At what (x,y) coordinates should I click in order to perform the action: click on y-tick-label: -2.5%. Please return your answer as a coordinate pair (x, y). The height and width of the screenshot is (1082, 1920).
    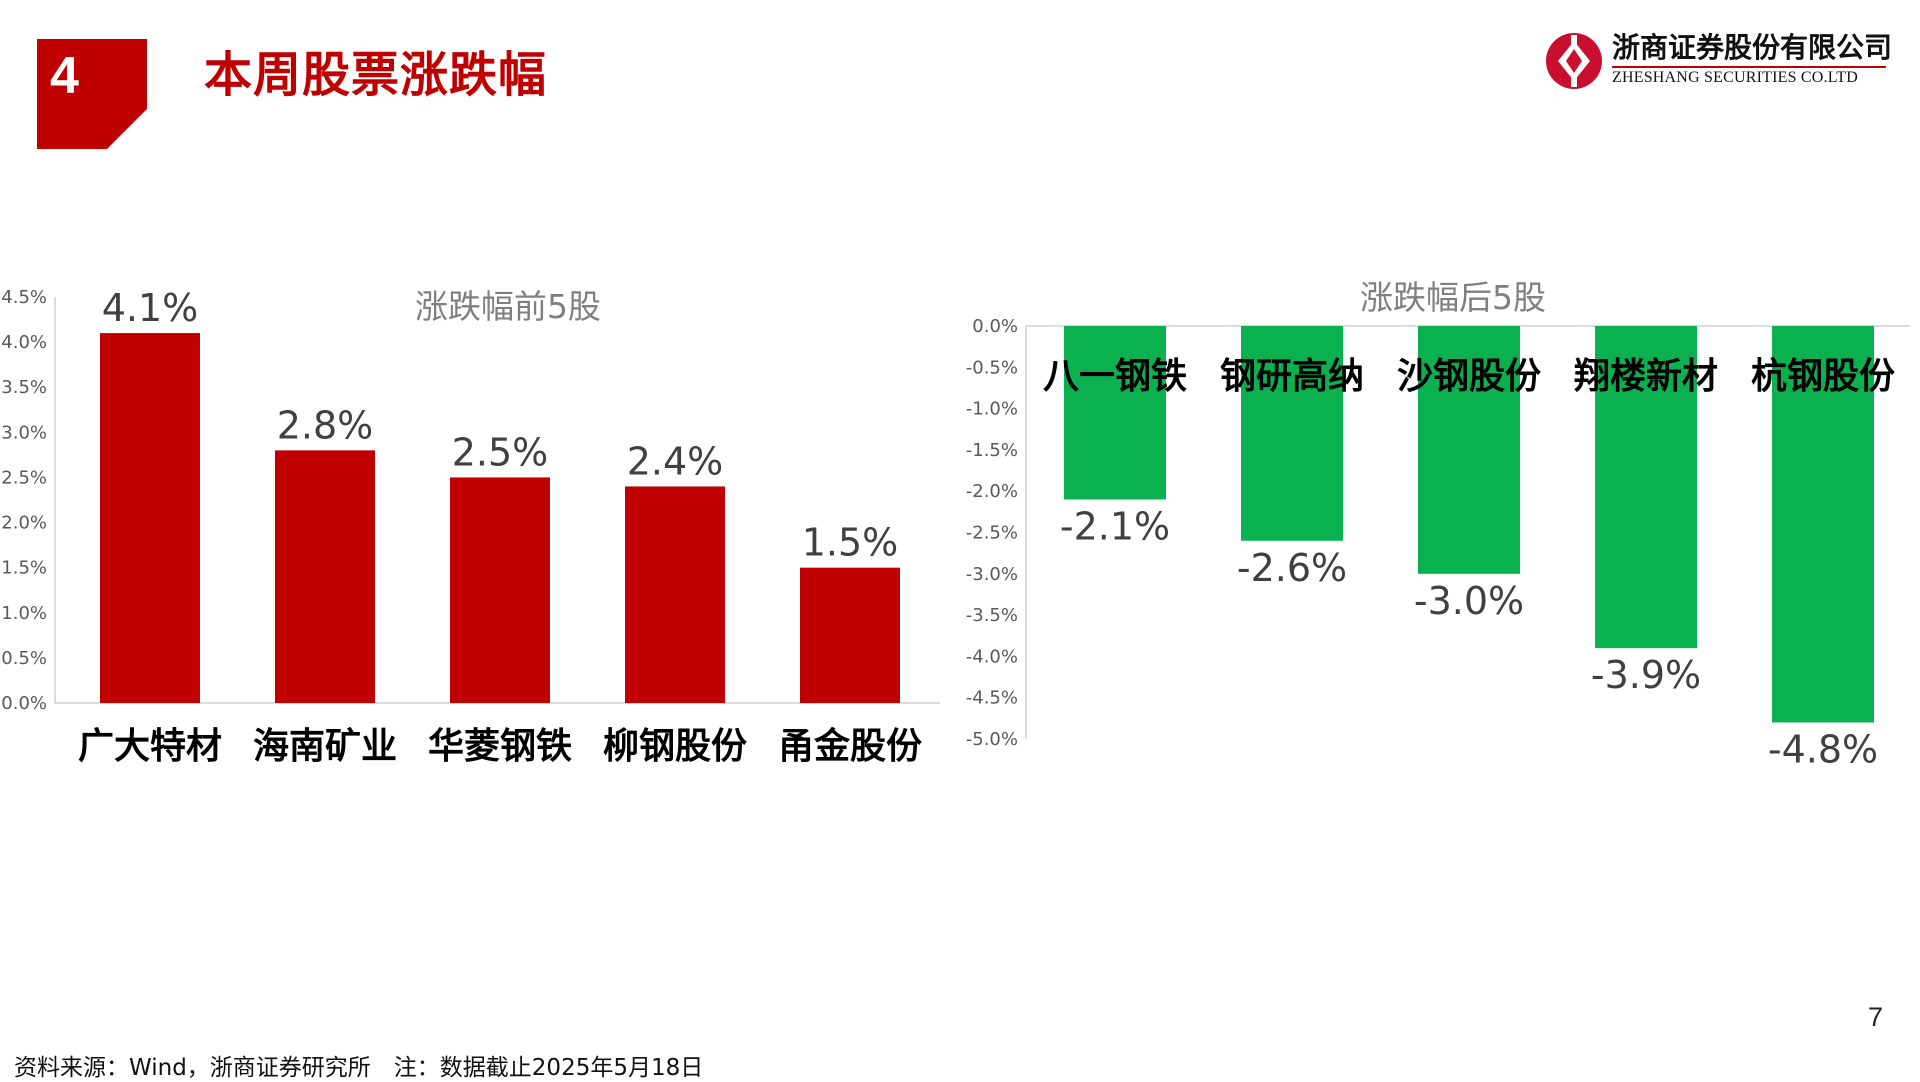
    Looking at the image, I should click on (992, 533).